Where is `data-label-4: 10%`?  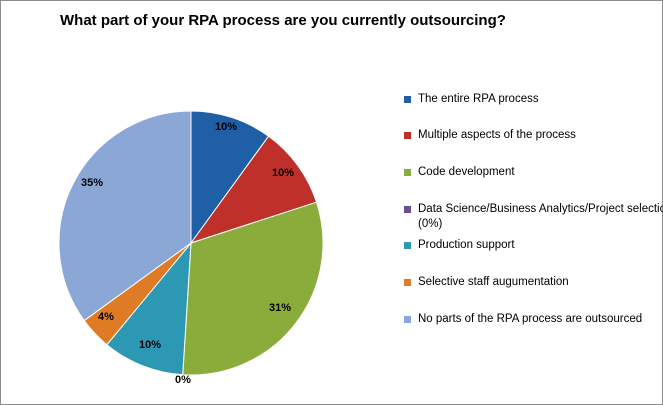 data-label-4: 10% is located at coordinates (150, 345).